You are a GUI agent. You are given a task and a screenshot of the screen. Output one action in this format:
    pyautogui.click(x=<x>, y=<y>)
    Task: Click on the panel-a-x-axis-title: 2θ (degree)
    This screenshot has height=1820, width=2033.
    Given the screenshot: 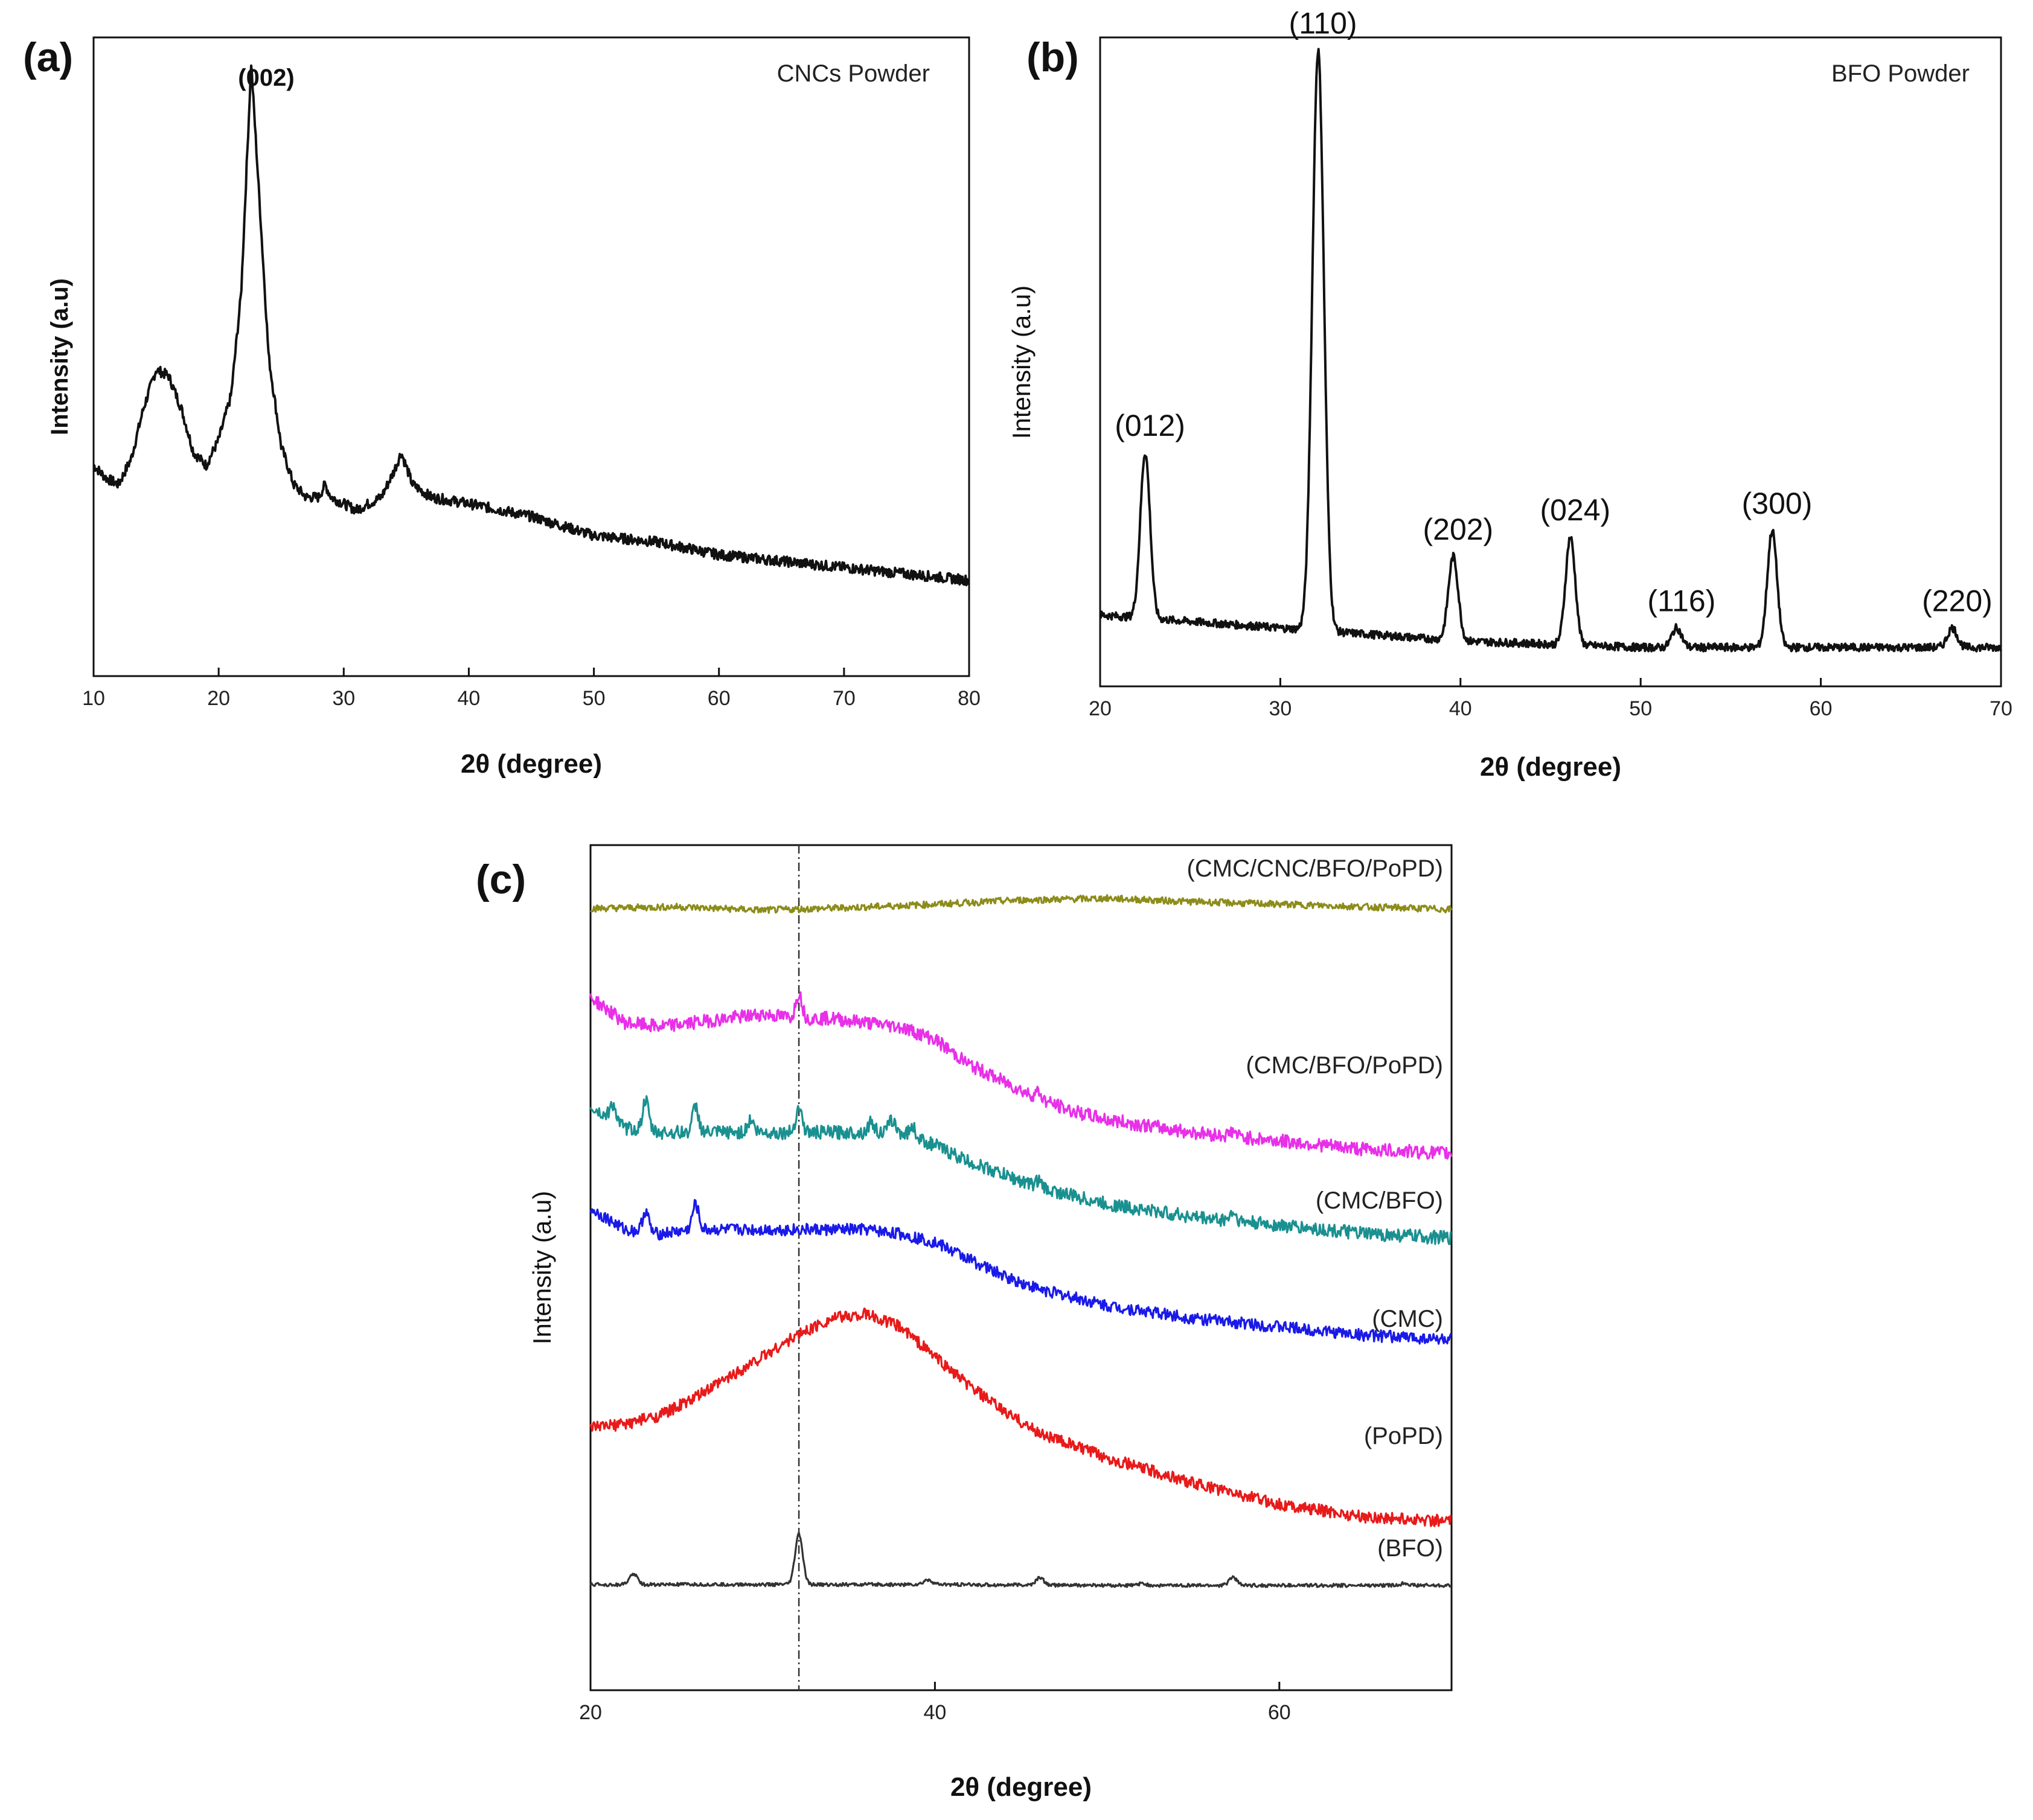 What is the action you would take?
    pyautogui.click(x=531, y=764)
    